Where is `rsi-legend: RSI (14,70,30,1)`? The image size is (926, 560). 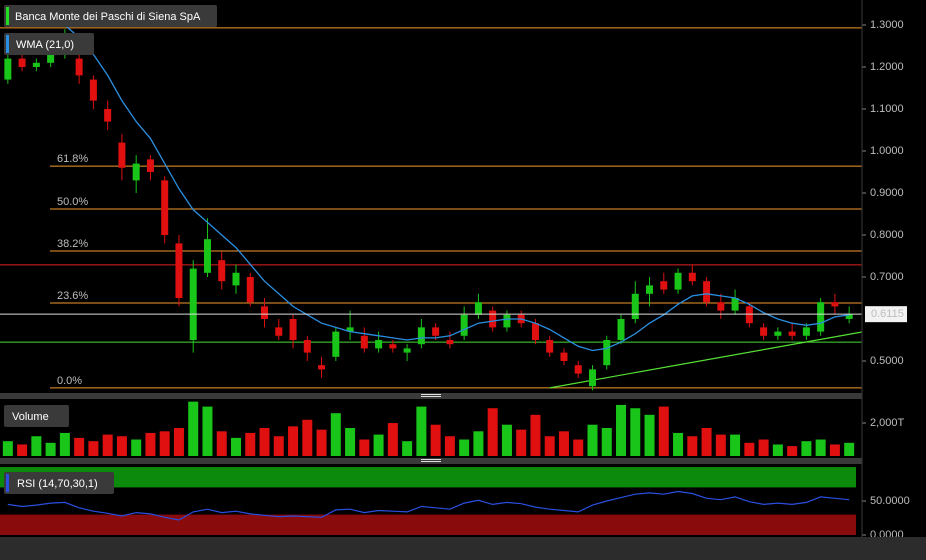
rsi-legend: RSI (14,70,30,1) is located at coordinates (59, 483).